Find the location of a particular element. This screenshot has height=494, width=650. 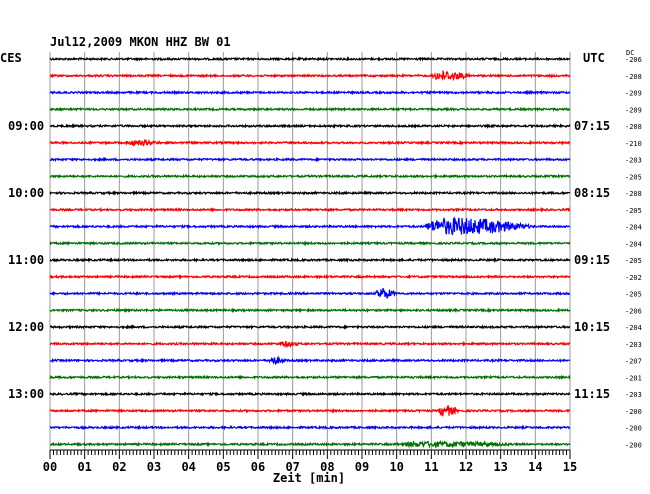

right-hour-label: 11:15 is located at coordinates (592, 394).